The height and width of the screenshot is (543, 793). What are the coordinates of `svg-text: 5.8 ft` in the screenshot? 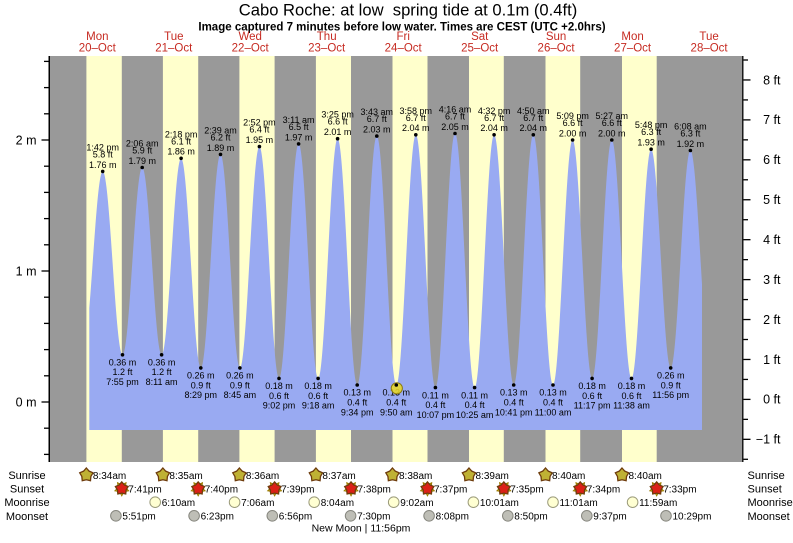 It's located at (103, 154).